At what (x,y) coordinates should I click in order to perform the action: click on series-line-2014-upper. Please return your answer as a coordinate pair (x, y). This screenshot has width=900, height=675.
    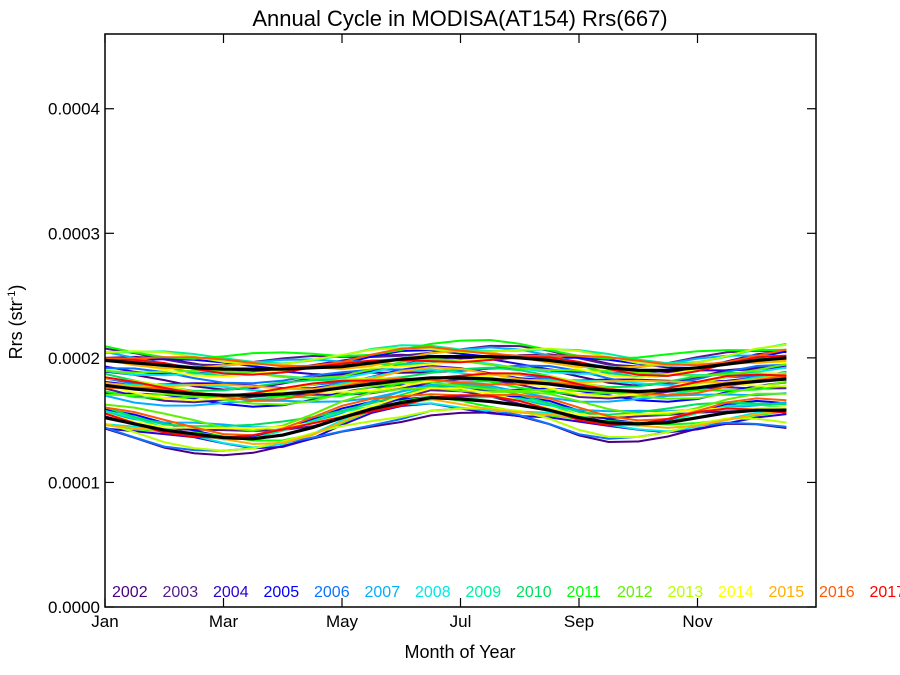
    Looking at the image, I should click on (445, 367).